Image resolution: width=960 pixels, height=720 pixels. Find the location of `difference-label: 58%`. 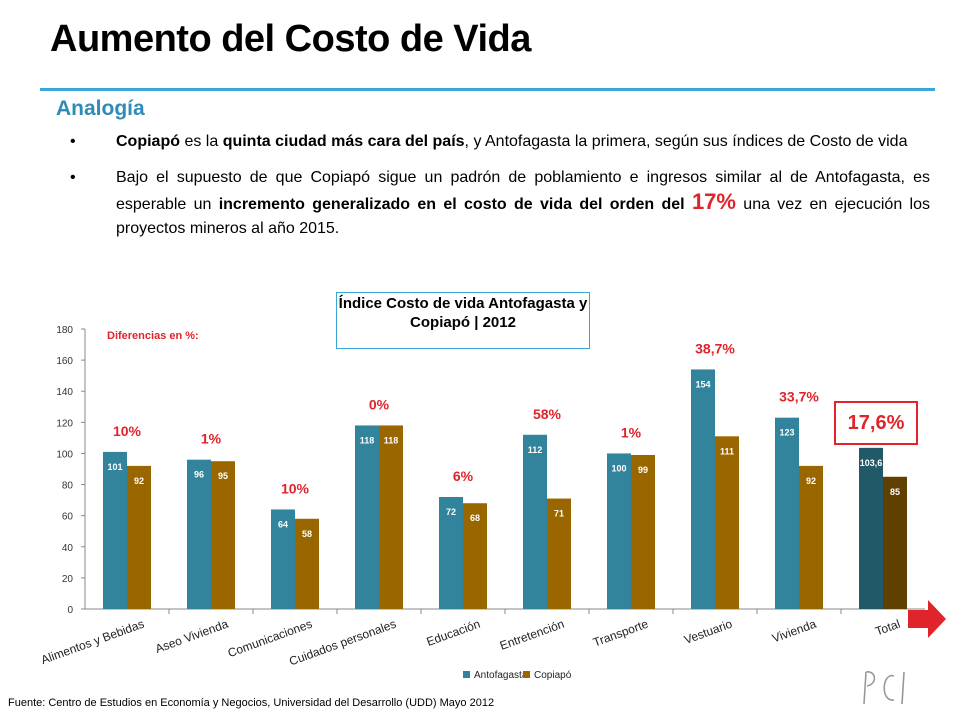

difference-label: 58% is located at coordinates (547, 414).